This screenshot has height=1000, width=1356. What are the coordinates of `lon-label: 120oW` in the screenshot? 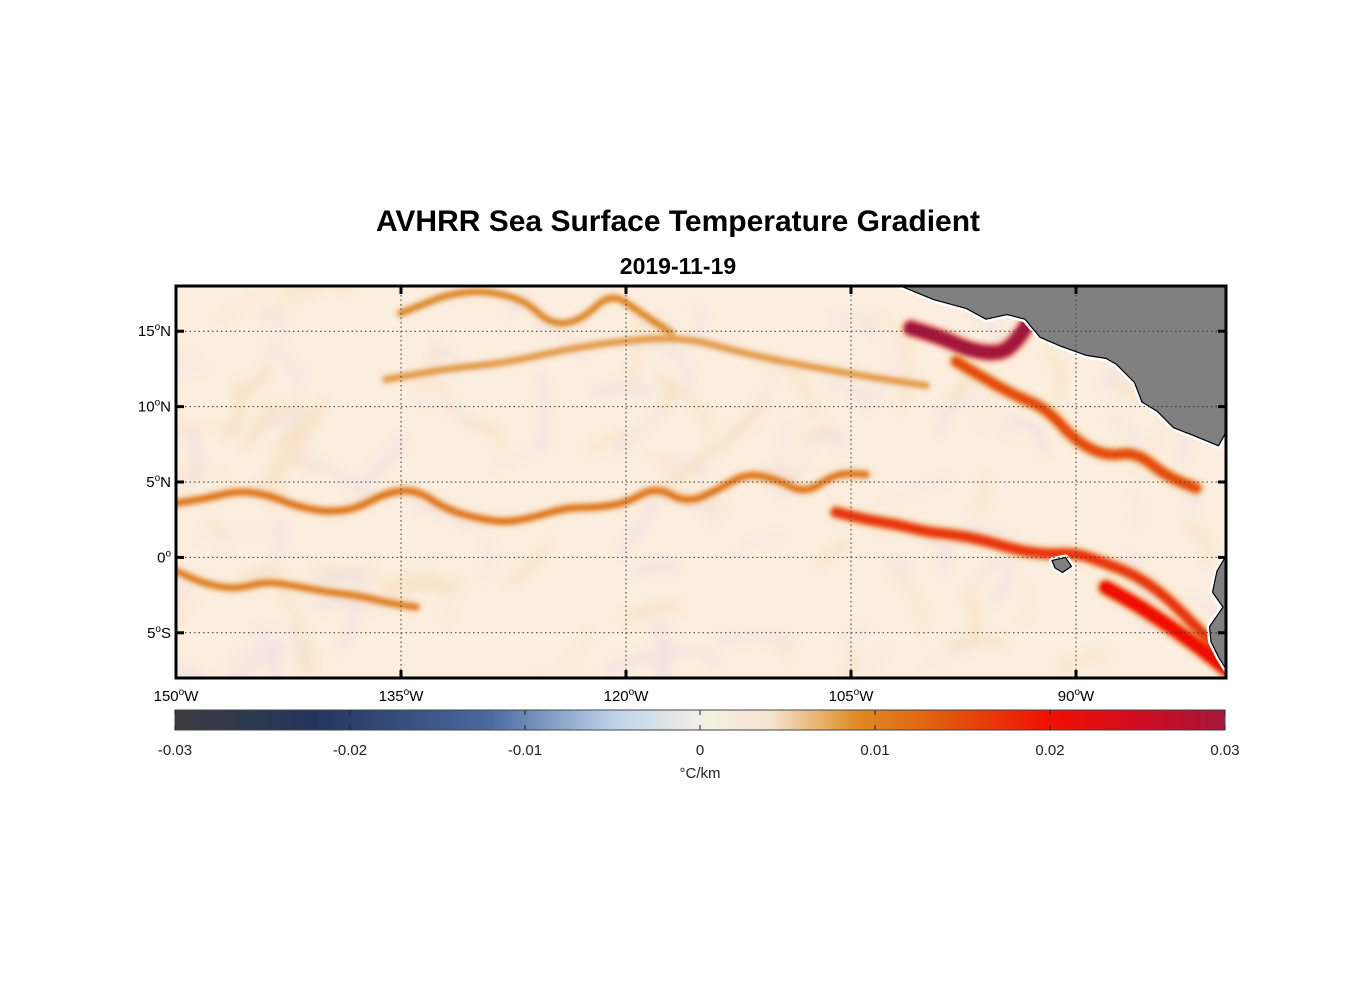 It's located at (627, 696).